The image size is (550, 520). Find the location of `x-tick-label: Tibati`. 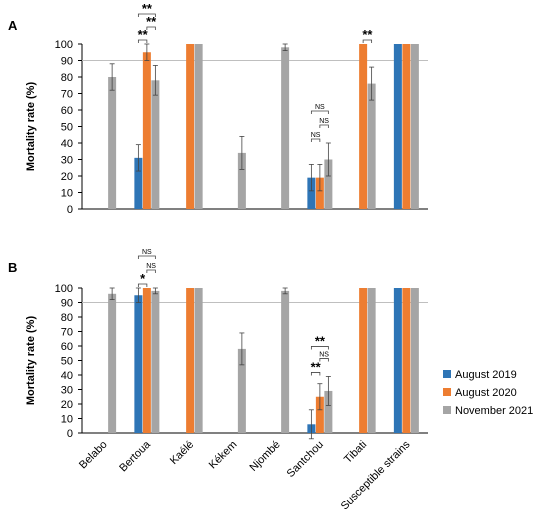

x-tick-label: Tibati is located at coordinates (355, 452).